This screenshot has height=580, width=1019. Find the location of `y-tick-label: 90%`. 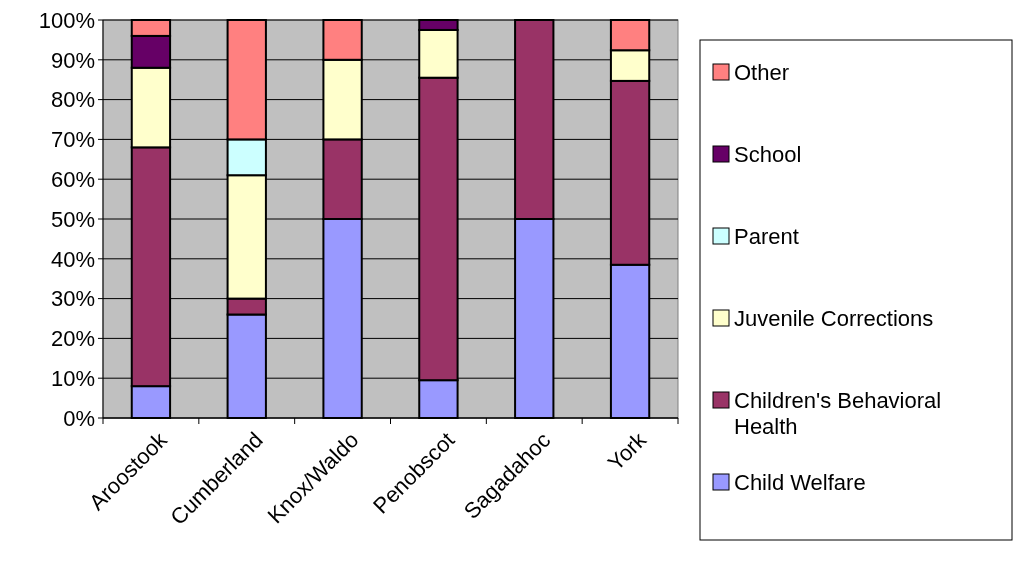

y-tick-label: 90% is located at coordinates (72, 60).